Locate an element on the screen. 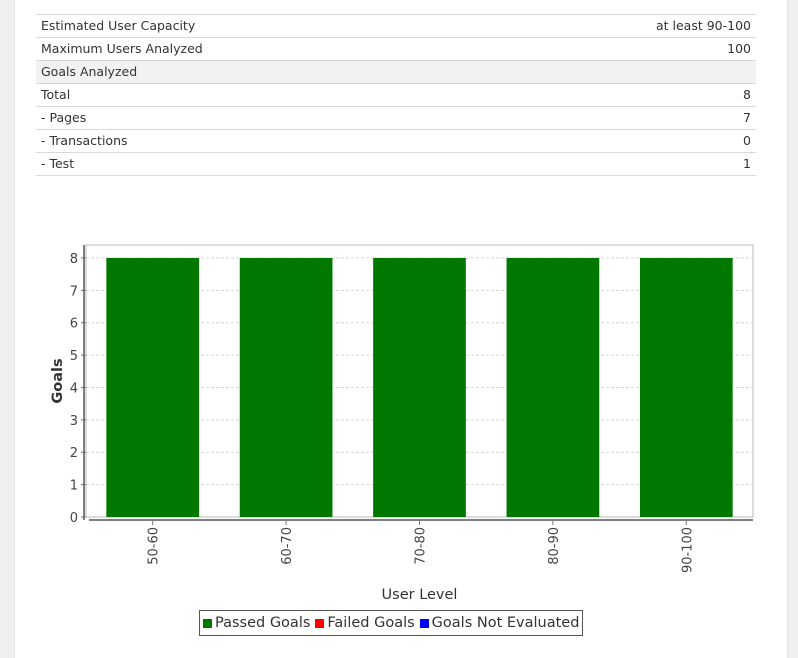 This screenshot has width=798, height=658. x-axis-label: User Level is located at coordinates (420, 595).